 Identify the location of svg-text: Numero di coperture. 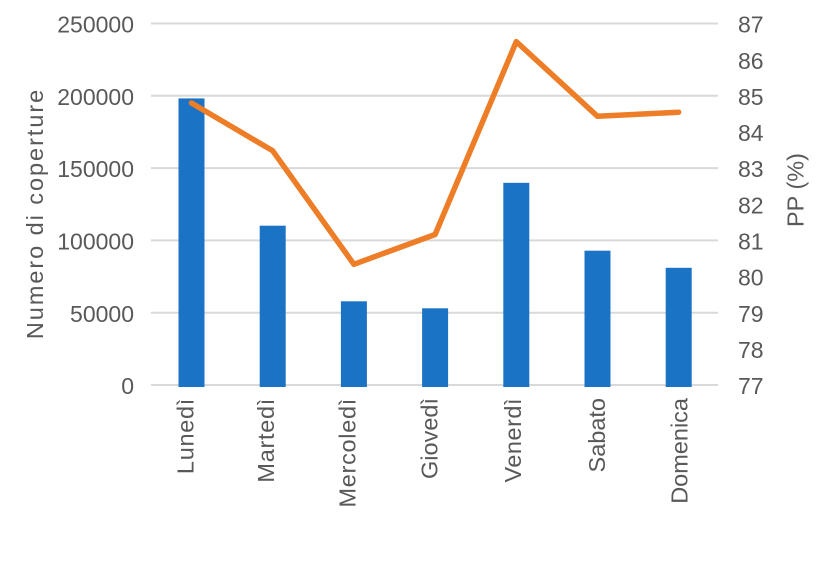
(35, 213).